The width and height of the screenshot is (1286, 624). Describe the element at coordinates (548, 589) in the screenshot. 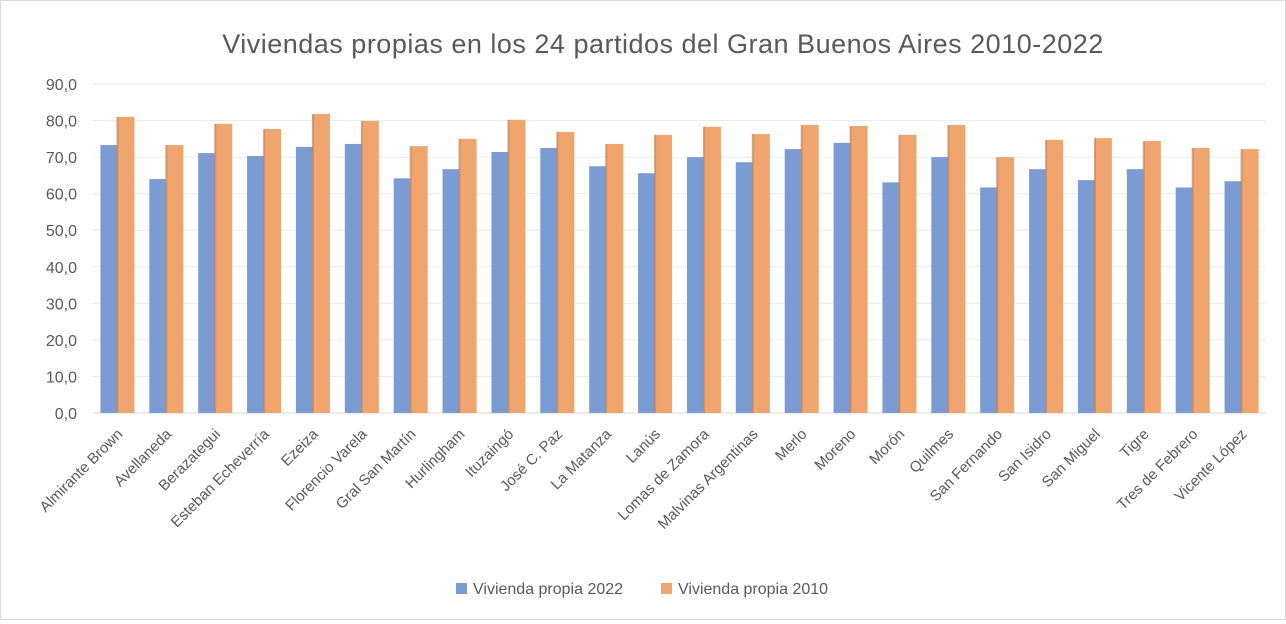

I see `legend-label: Vivienda propia 2022` at that location.